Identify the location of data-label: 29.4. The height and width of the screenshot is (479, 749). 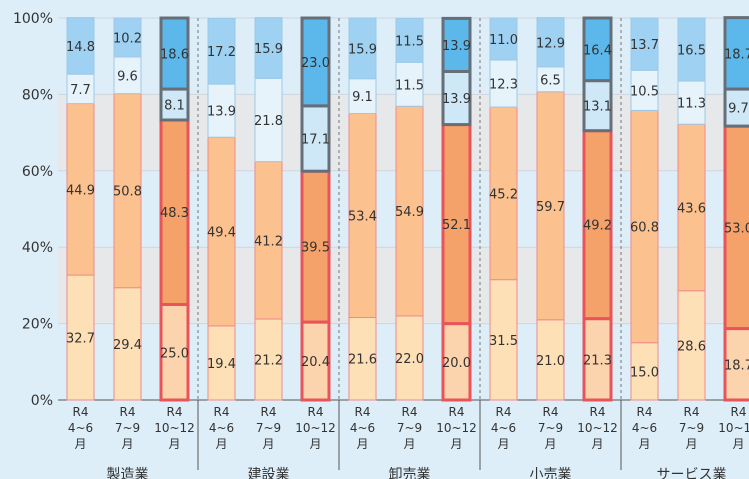
(127, 345).